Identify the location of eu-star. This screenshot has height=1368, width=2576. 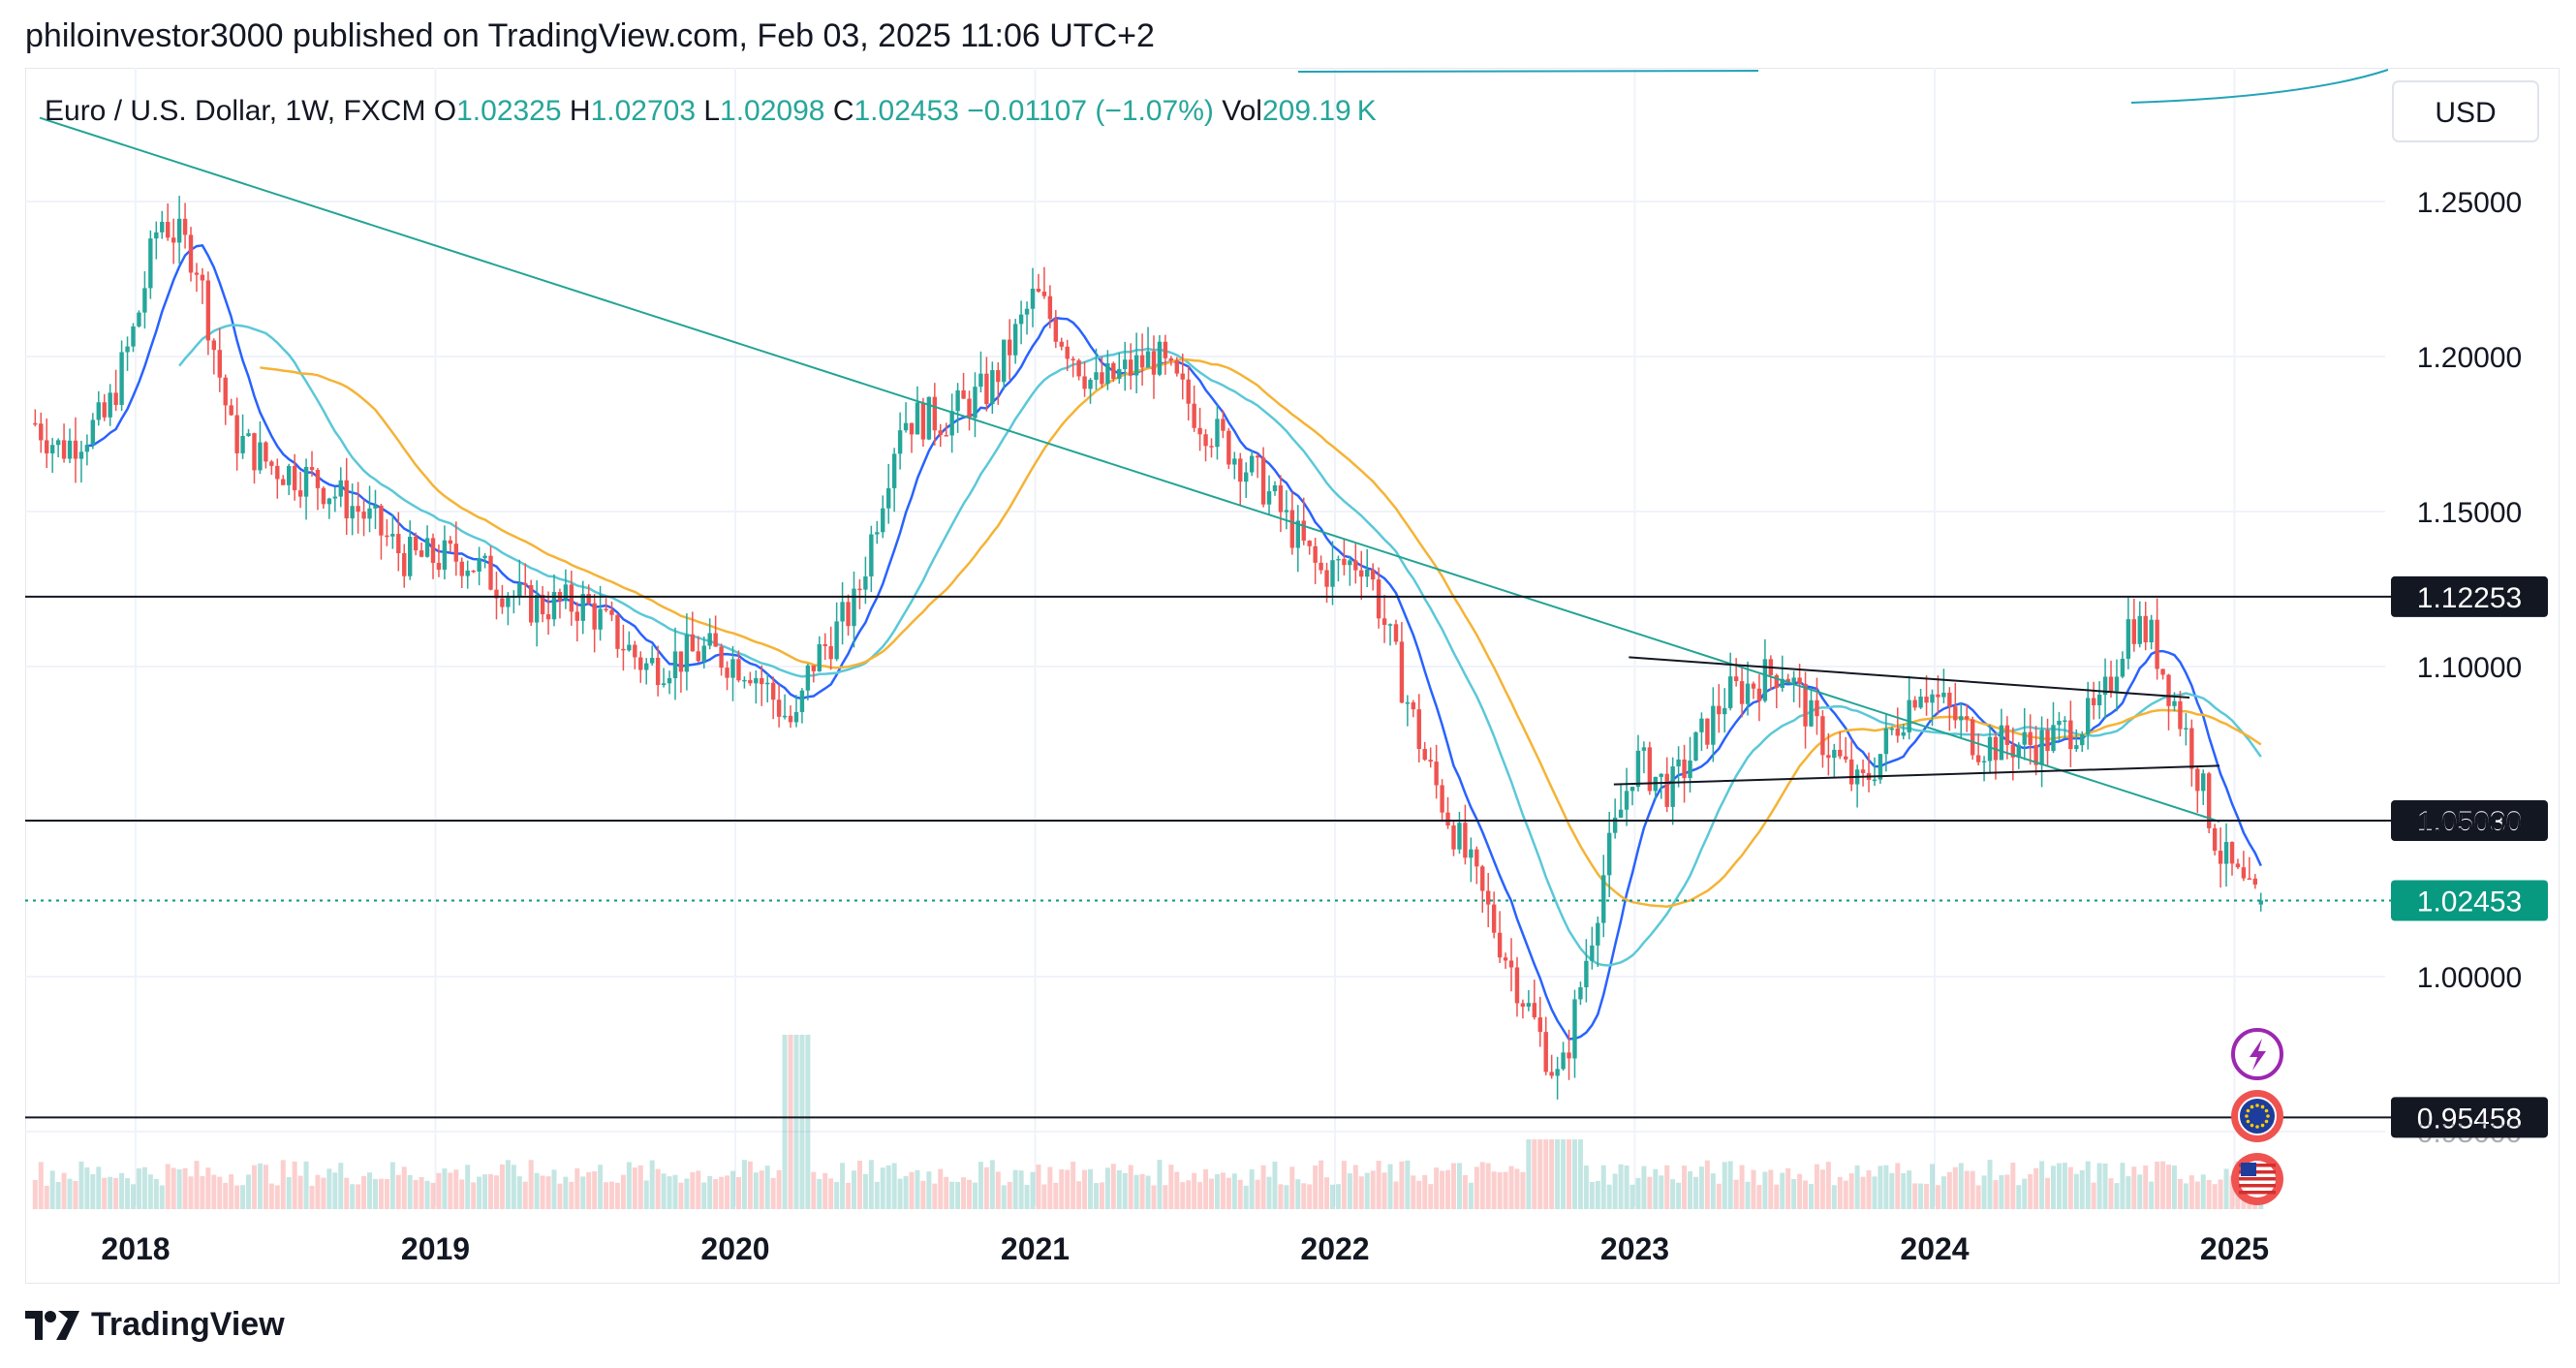
(2257, 1127).